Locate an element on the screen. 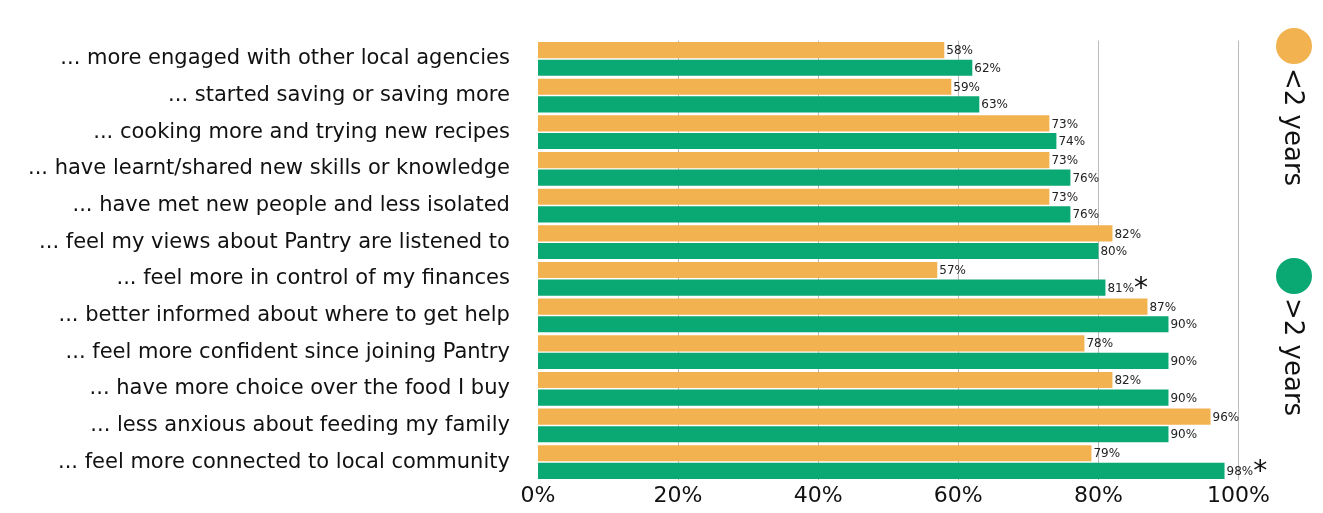 The width and height of the screenshot is (1323, 513). y-tick-label: ... have met new people and less isolated is located at coordinates (291, 203).